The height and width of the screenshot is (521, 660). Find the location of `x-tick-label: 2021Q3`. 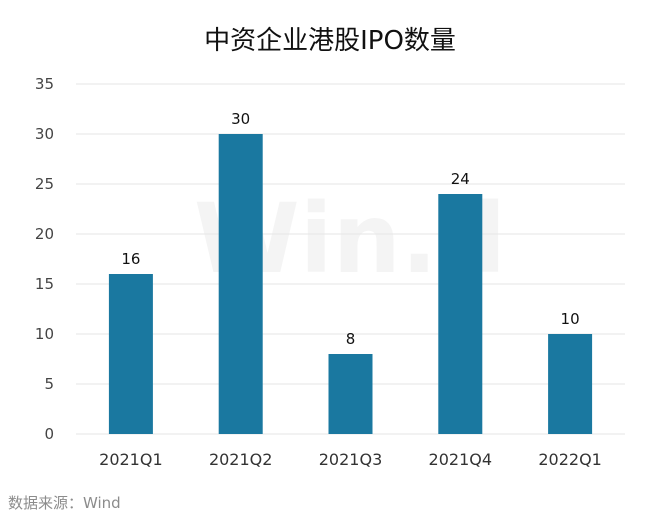

x-tick-label: 2021Q3 is located at coordinates (351, 459).